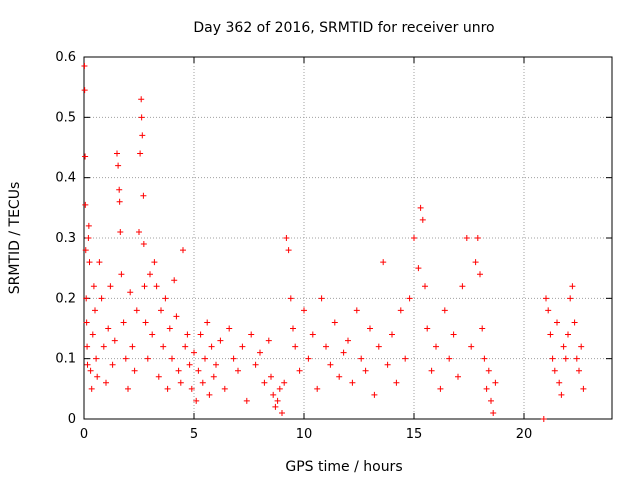 The width and height of the screenshot is (640, 480). Describe the element at coordinates (65, 117) in the screenshot. I see `y-tick-label: 0.5` at that location.